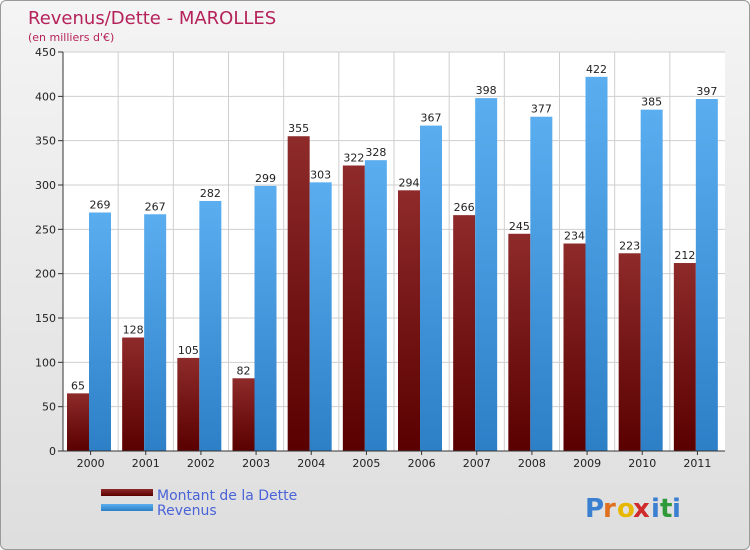 Image resolution: width=750 pixels, height=550 pixels. What do you see at coordinates (127, 492) in the screenshot?
I see `legend-swatch-debt` at bounding box center [127, 492].